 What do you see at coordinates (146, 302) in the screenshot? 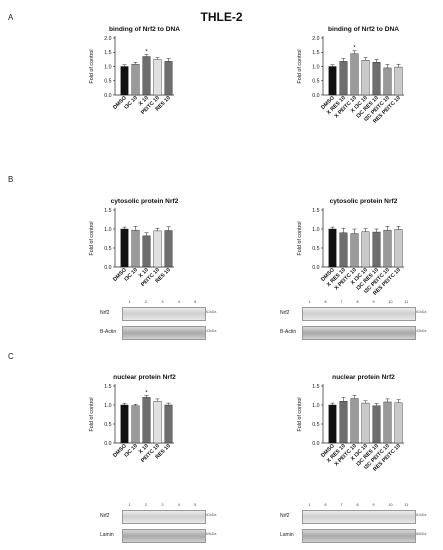
I see `lane-number: 2` at bounding box center [146, 302].